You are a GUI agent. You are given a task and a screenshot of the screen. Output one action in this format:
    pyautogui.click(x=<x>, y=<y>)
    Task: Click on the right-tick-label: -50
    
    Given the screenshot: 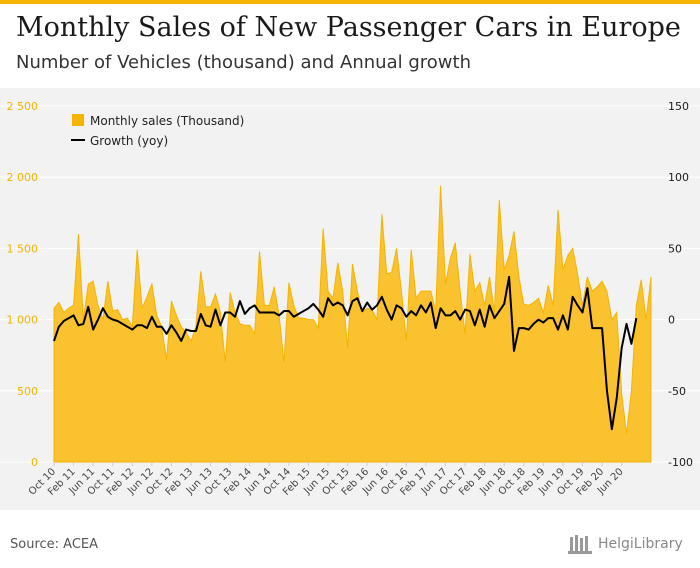 What is the action you would take?
    pyautogui.click(x=677, y=391)
    